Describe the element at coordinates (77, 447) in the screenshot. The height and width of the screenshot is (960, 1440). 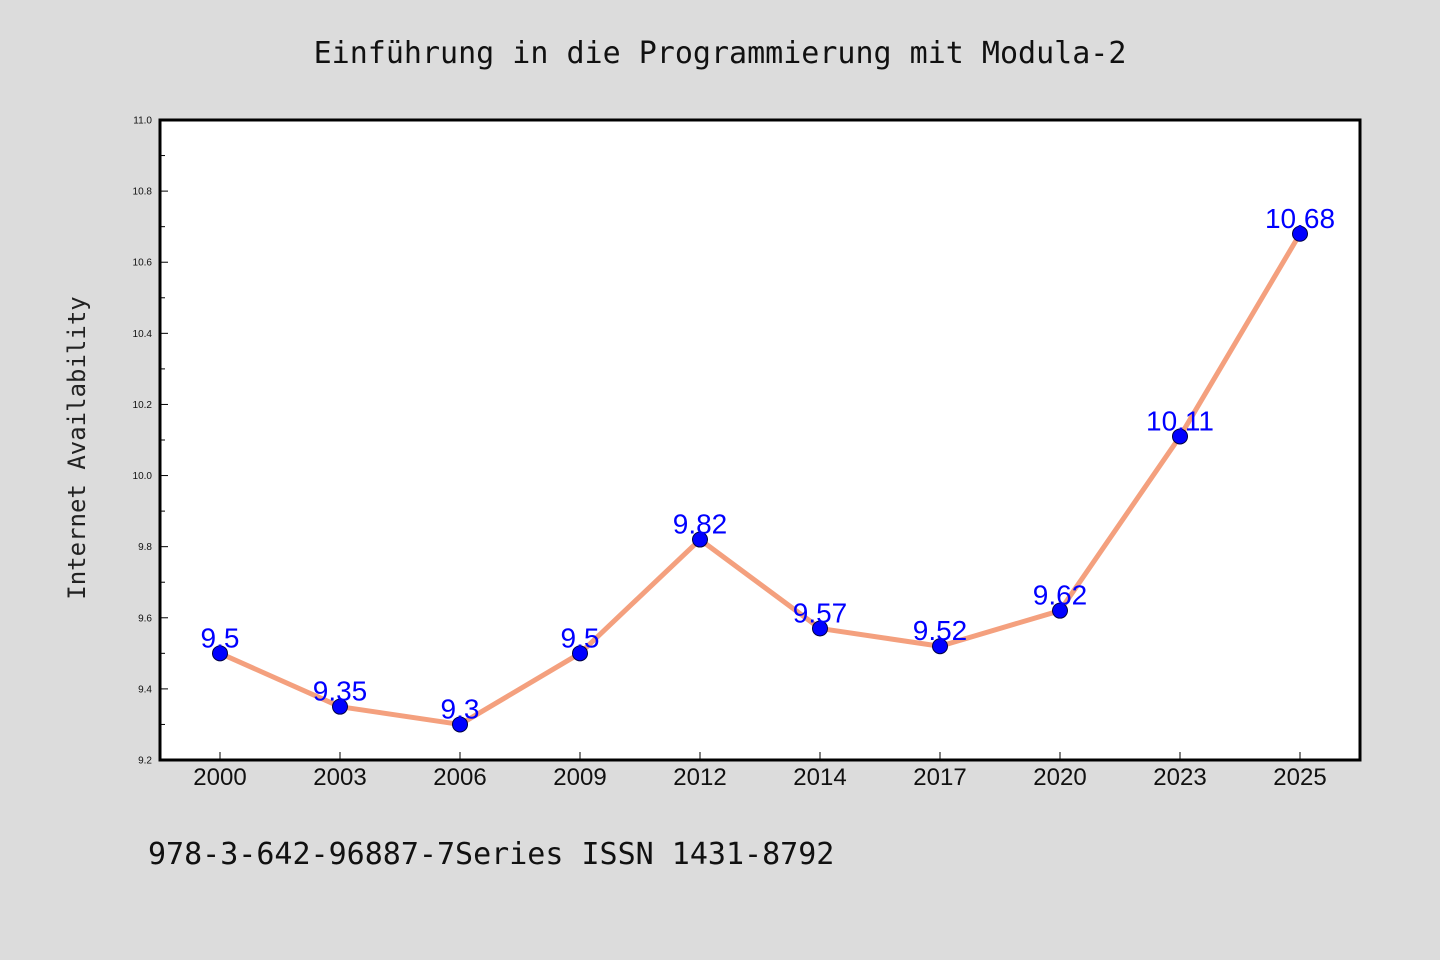
I see `y-axis-label: Internet Availability` at that location.